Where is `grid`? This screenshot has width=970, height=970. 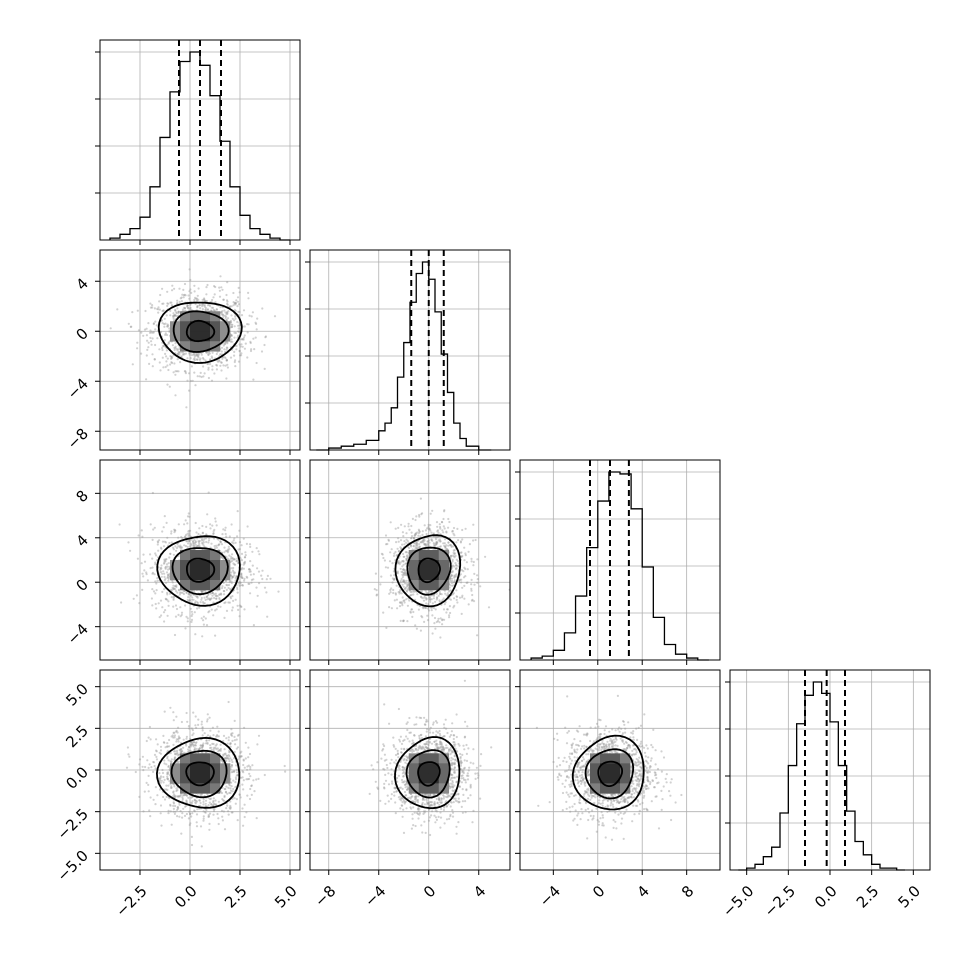
grid is located at coordinates (200, 770).